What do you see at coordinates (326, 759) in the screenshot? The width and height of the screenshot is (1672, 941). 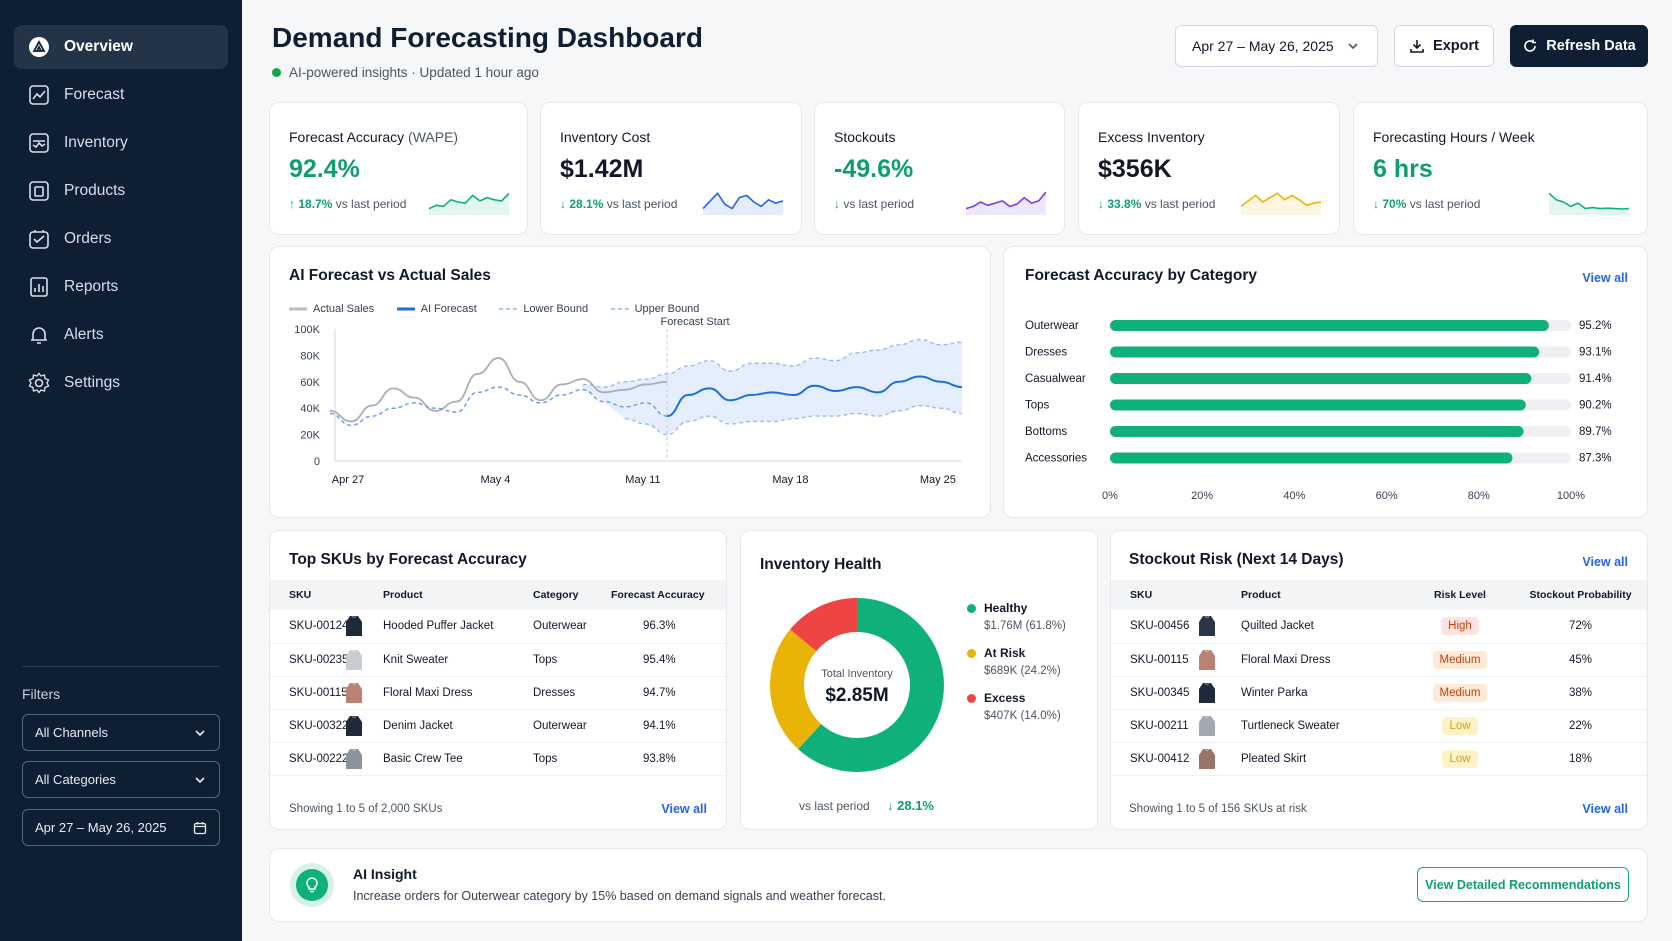 I see `sku-cell: SKU-00222` at bounding box center [326, 759].